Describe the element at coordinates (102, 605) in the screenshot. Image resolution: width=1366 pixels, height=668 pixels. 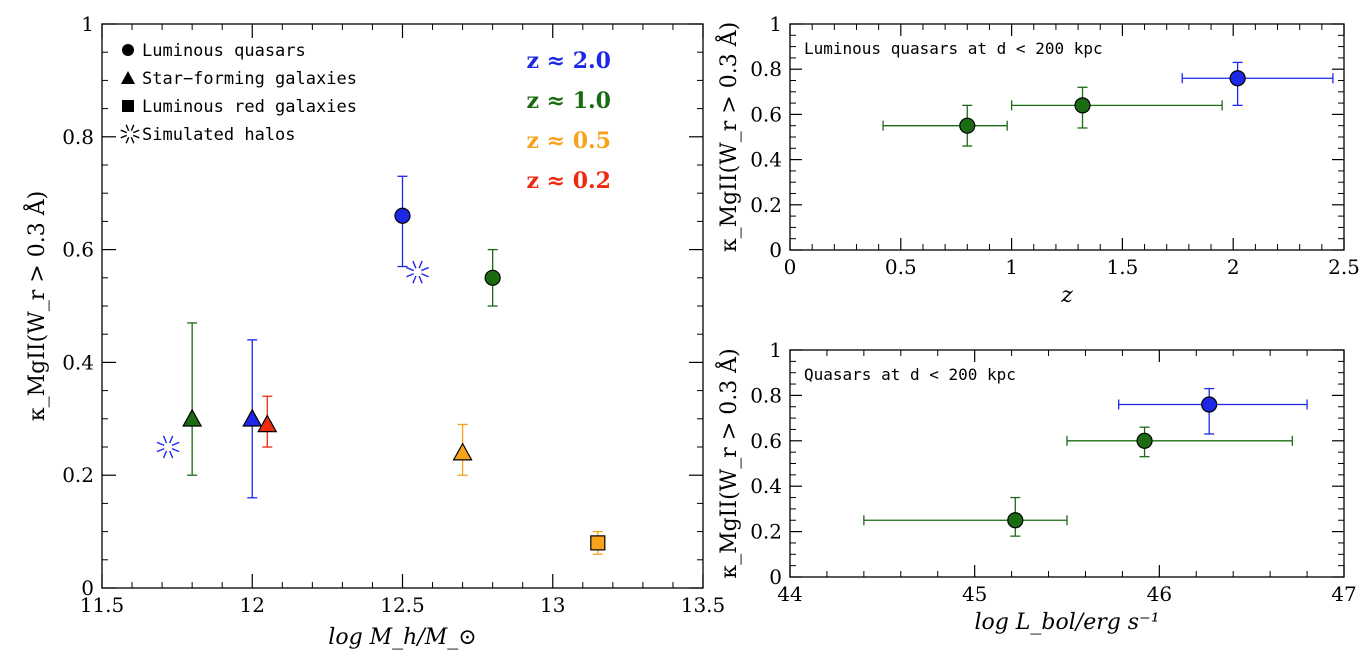
I see `x-tick-label: 11.5` at that location.